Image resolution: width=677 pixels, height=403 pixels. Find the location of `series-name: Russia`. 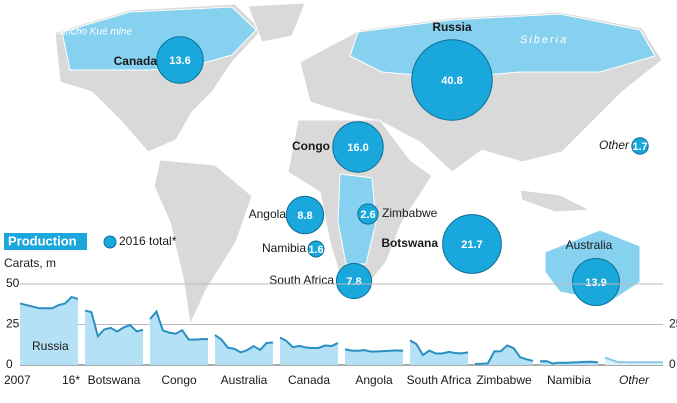

series-name: Russia is located at coordinates (50, 346).